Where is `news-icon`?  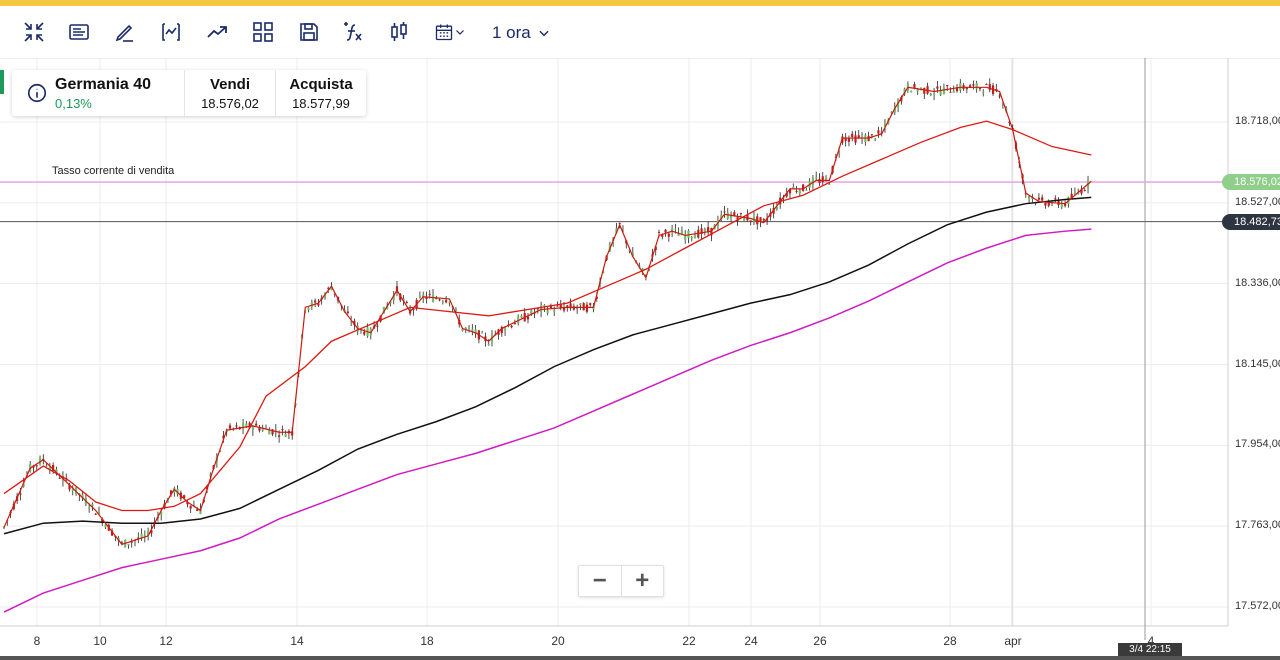
news-icon is located at coordinates (79, 32).